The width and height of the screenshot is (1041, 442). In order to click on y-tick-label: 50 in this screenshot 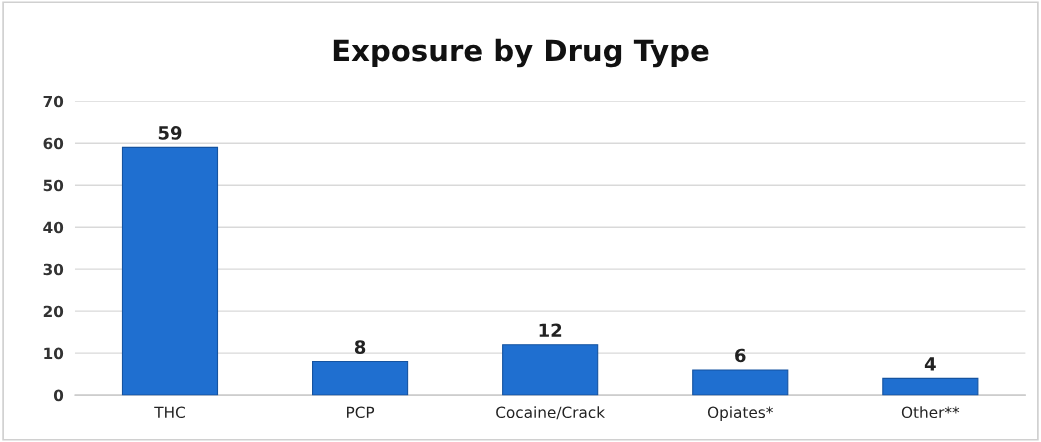, I will do `click(53, 185)`.